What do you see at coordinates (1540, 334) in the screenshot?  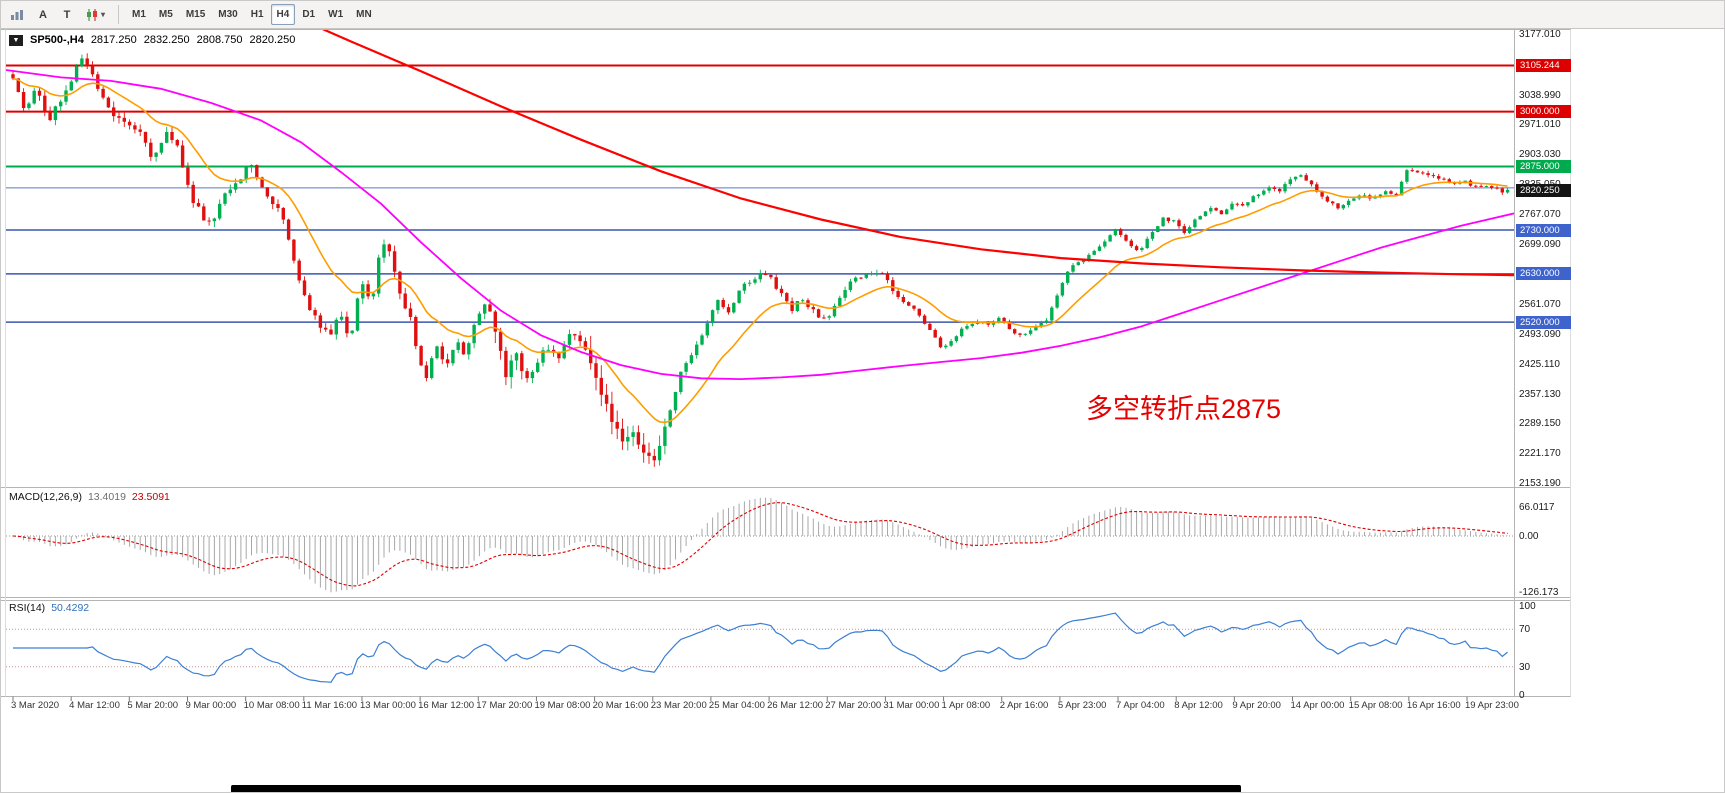 I see `price-axis-label: 2493.090` at bounding box center [1540, 334].